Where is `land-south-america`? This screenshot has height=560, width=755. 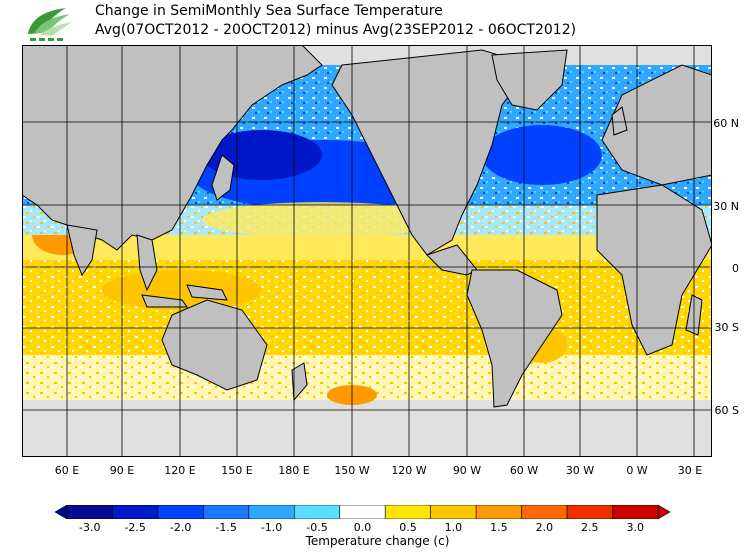
land-south-america is located at coordinates (514, 338).